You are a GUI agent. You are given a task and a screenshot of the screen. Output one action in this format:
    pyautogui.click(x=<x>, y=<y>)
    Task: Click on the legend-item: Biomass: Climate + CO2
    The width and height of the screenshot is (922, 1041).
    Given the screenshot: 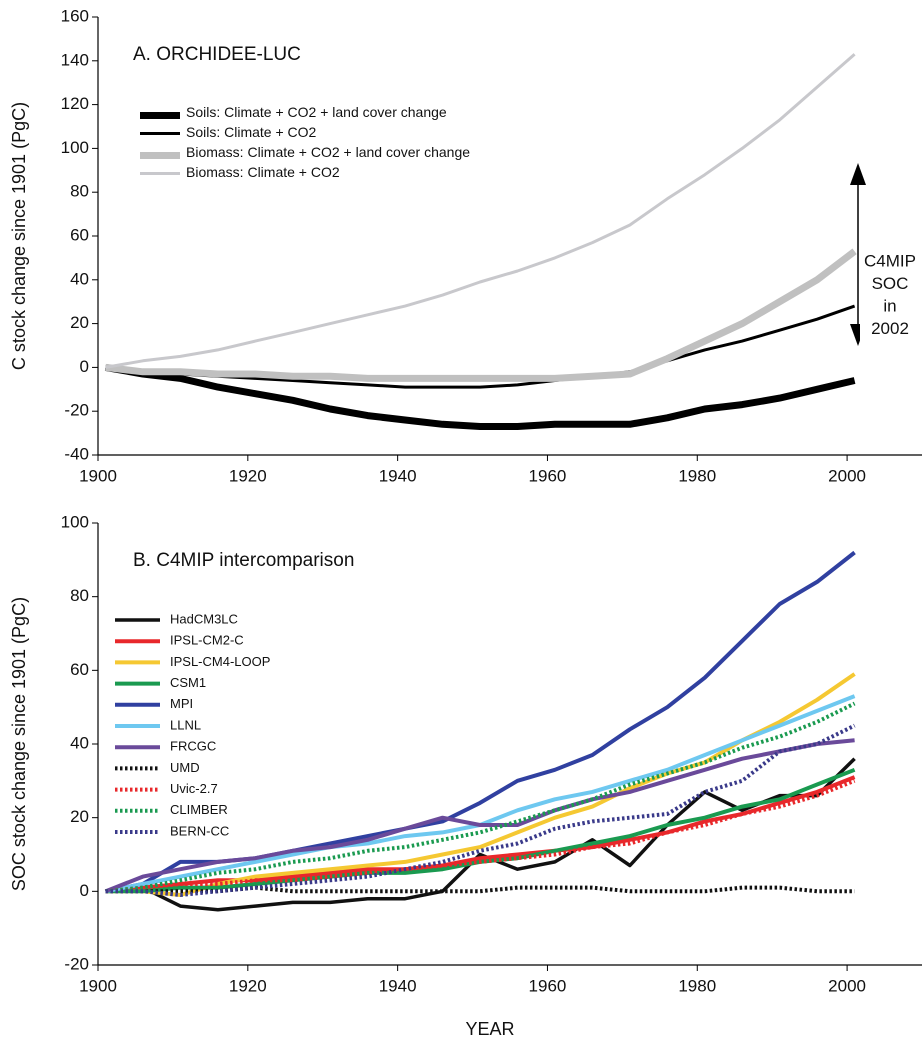 What is the action you would take?
    pyautogui.click(x=330, y=172)
    